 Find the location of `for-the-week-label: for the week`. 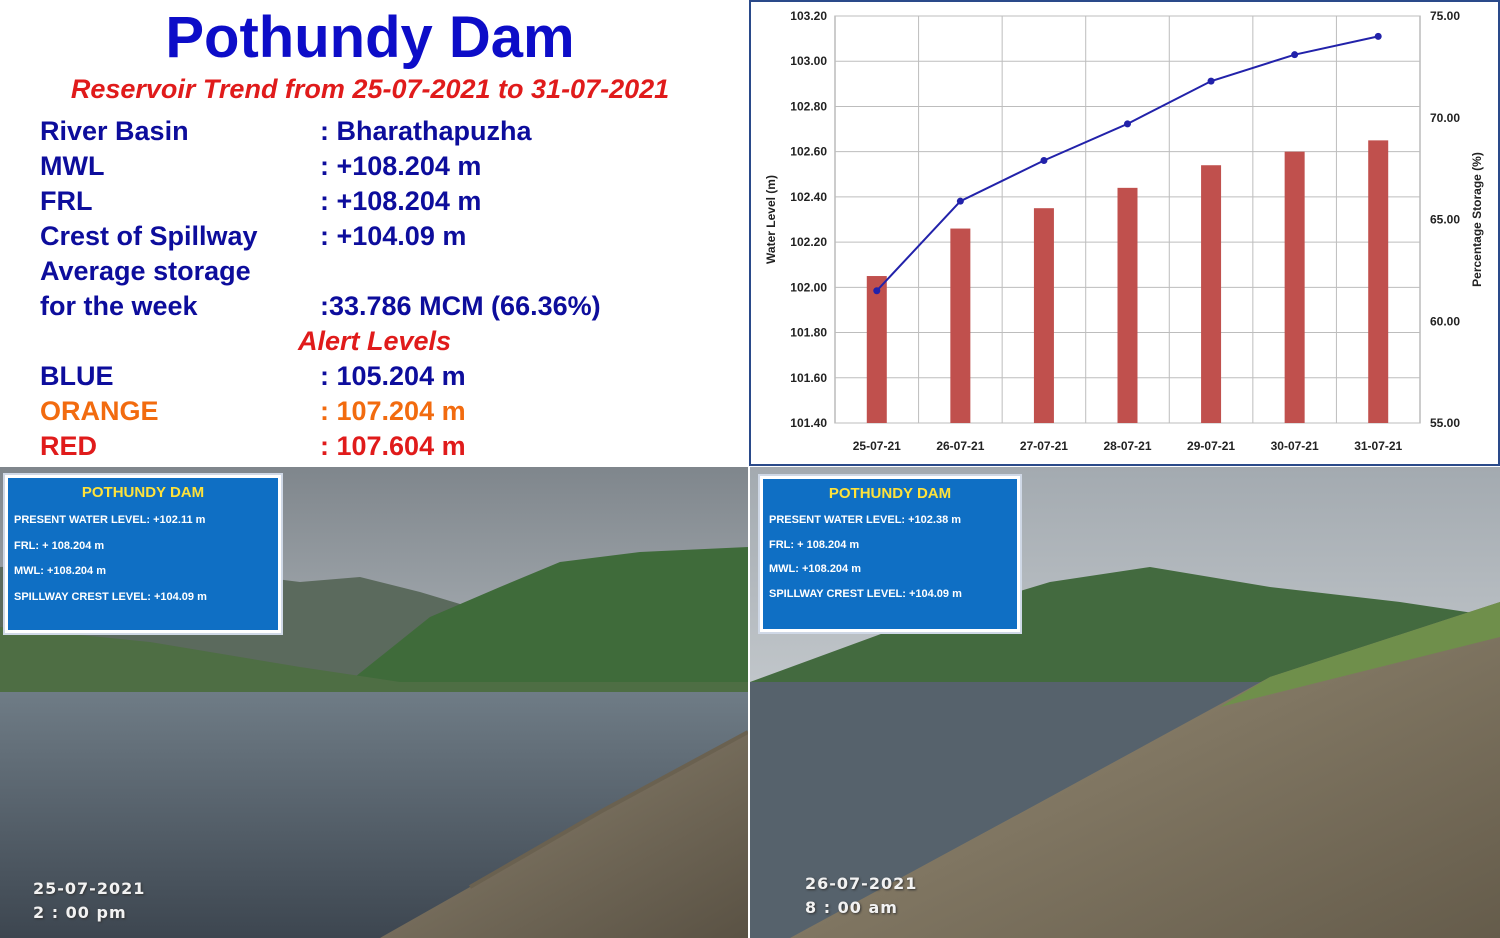

for-the-week-label: for the week is located at coordinates (119, 306).